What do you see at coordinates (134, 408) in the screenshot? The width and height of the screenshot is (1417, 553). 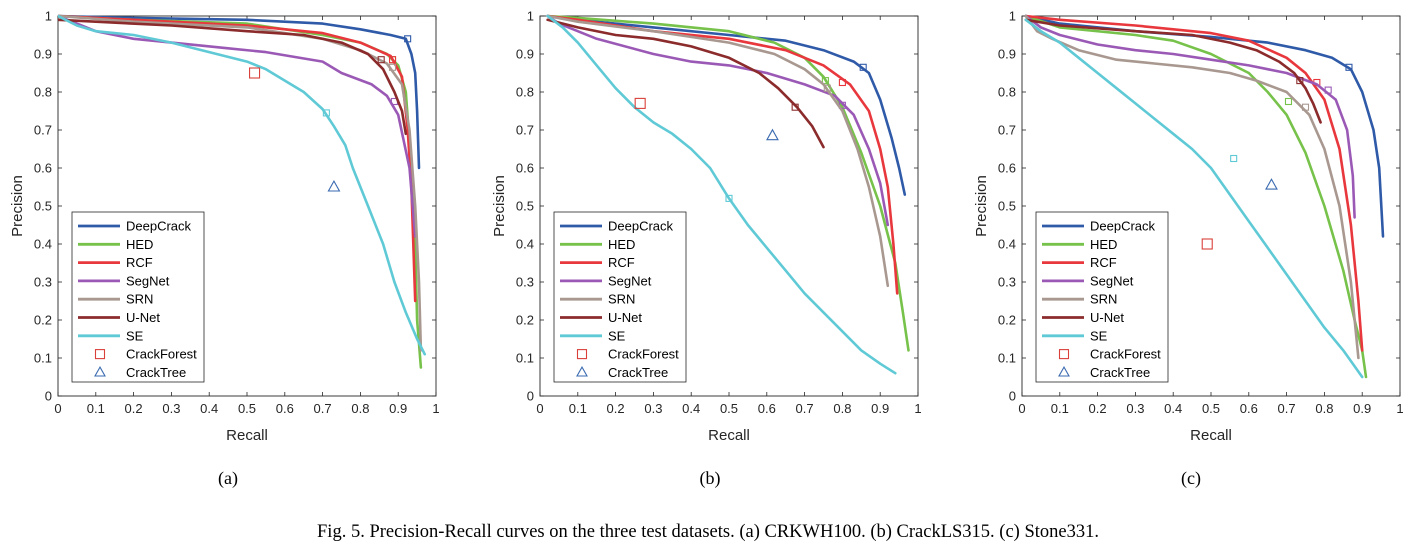 I see `x-tick-label: 0.2` at bounding box center [134, 408].